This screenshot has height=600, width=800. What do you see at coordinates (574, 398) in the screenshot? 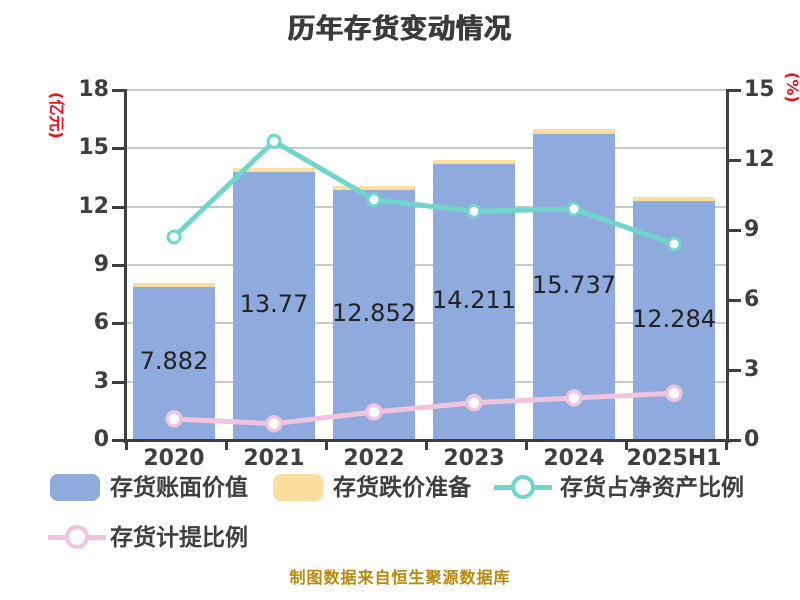
I see `point-存货计提比例-2024` at bounding box center [574, 398].